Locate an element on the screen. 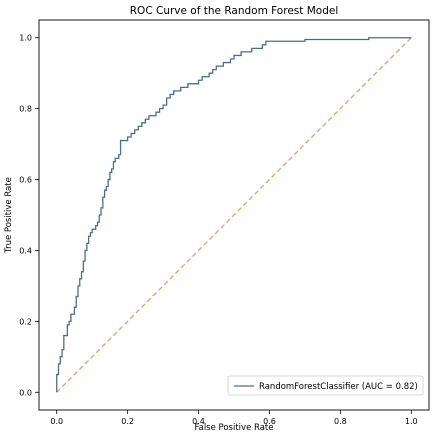 This screenshot has width=437, height=437. x-tick-label: 0.2 is located at coordinates (127, 421).